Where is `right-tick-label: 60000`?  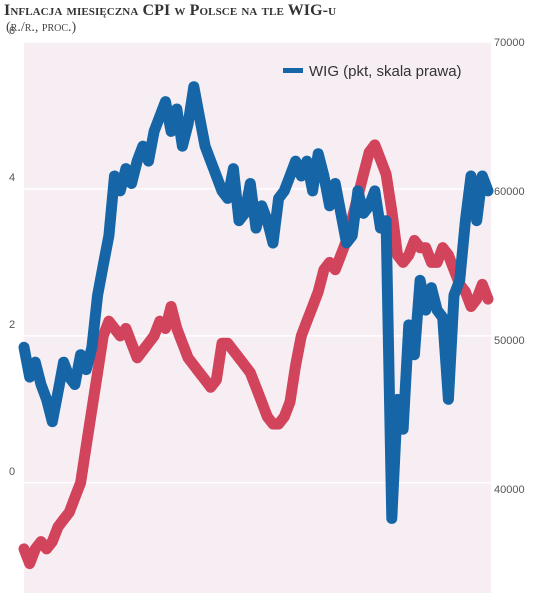
right-tick-label: 60000 is located at coordinates (509, 192).